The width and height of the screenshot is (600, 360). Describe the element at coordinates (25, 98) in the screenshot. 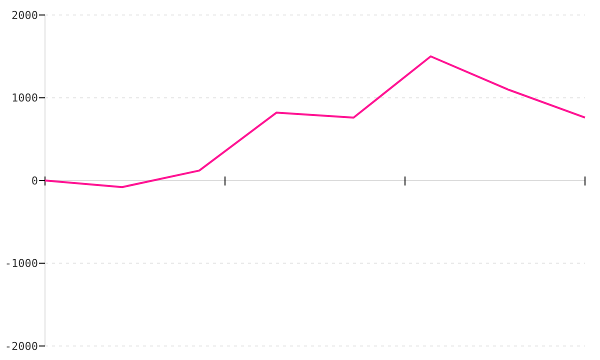

I see `y-tick-label: 1000` at that location.